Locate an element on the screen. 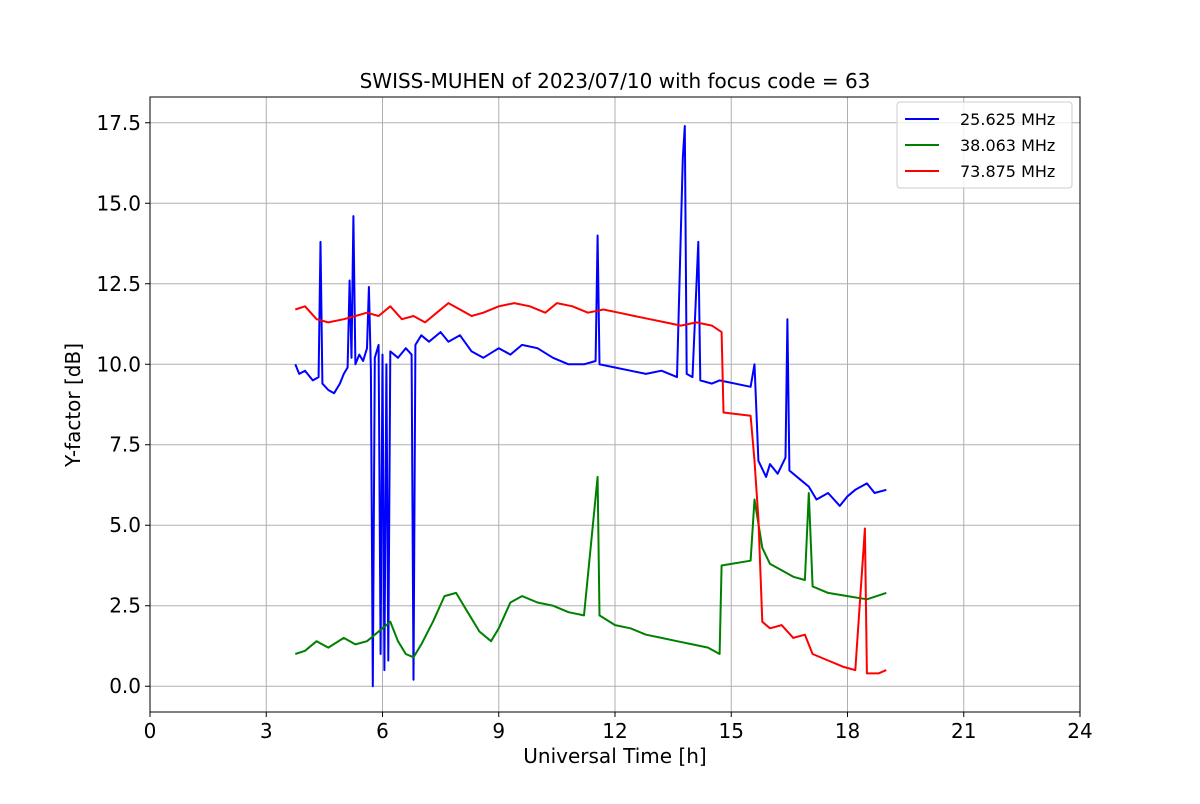  x-tick-label: 18 is located at coordinates (847, 731).